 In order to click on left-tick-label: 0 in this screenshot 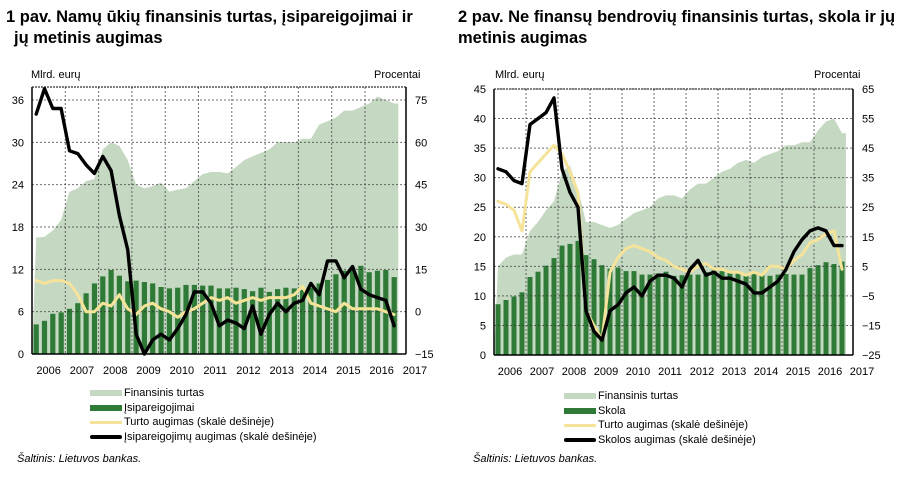, I will do `click(483, 356)`.